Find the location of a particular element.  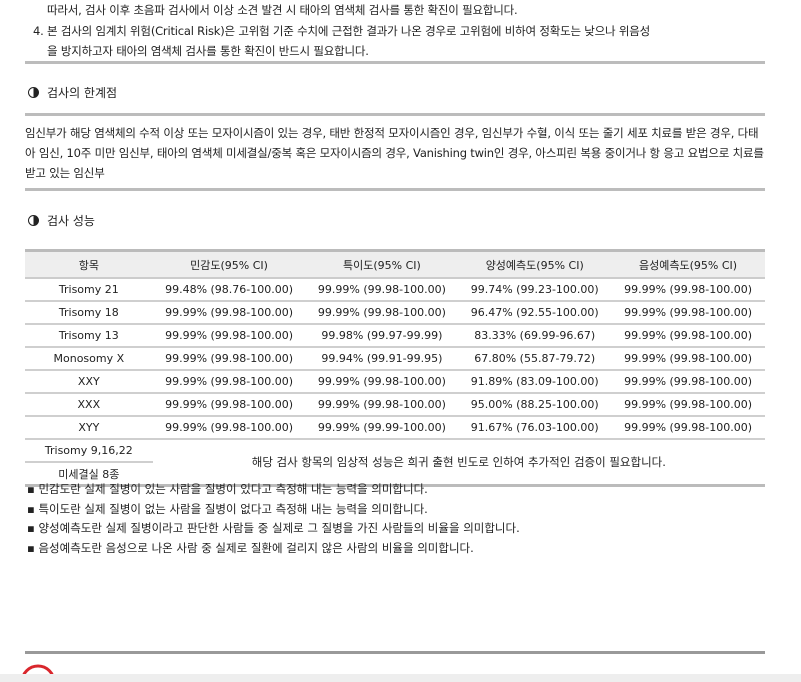

footer-bar is located at coordinates (400, 678).